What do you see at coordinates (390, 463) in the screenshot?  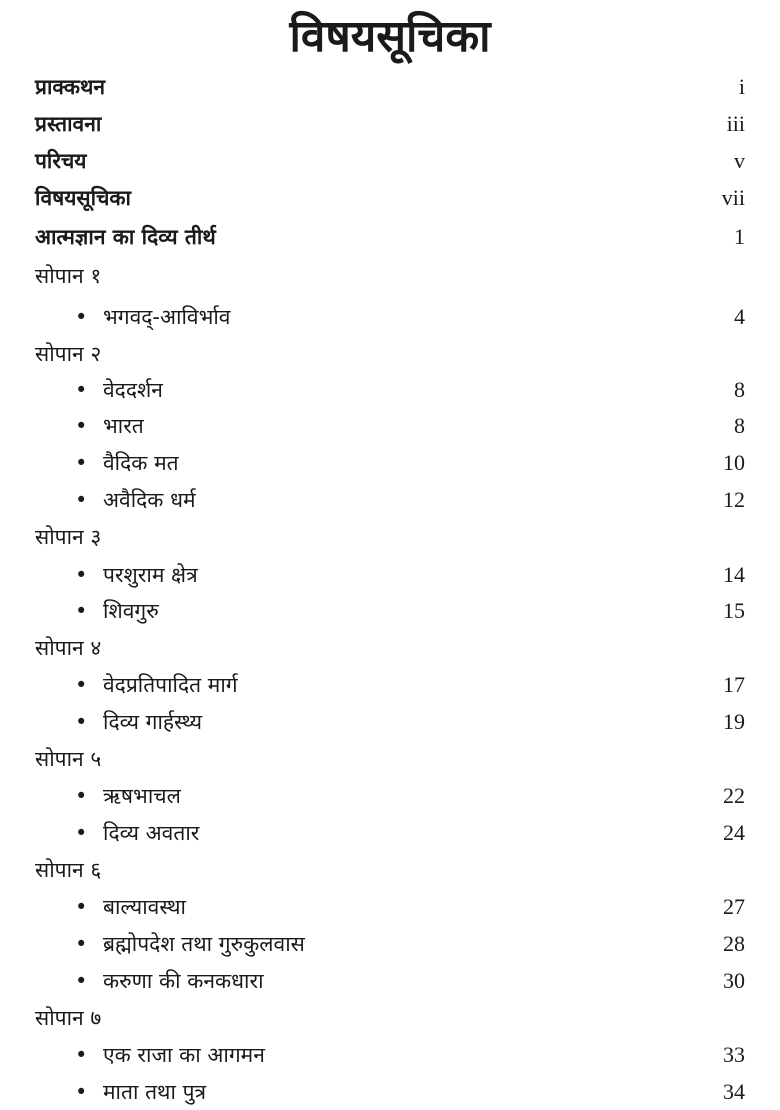 I see `toc-subentry: • वैदिक मत 10` at bounding box center [390, 463].